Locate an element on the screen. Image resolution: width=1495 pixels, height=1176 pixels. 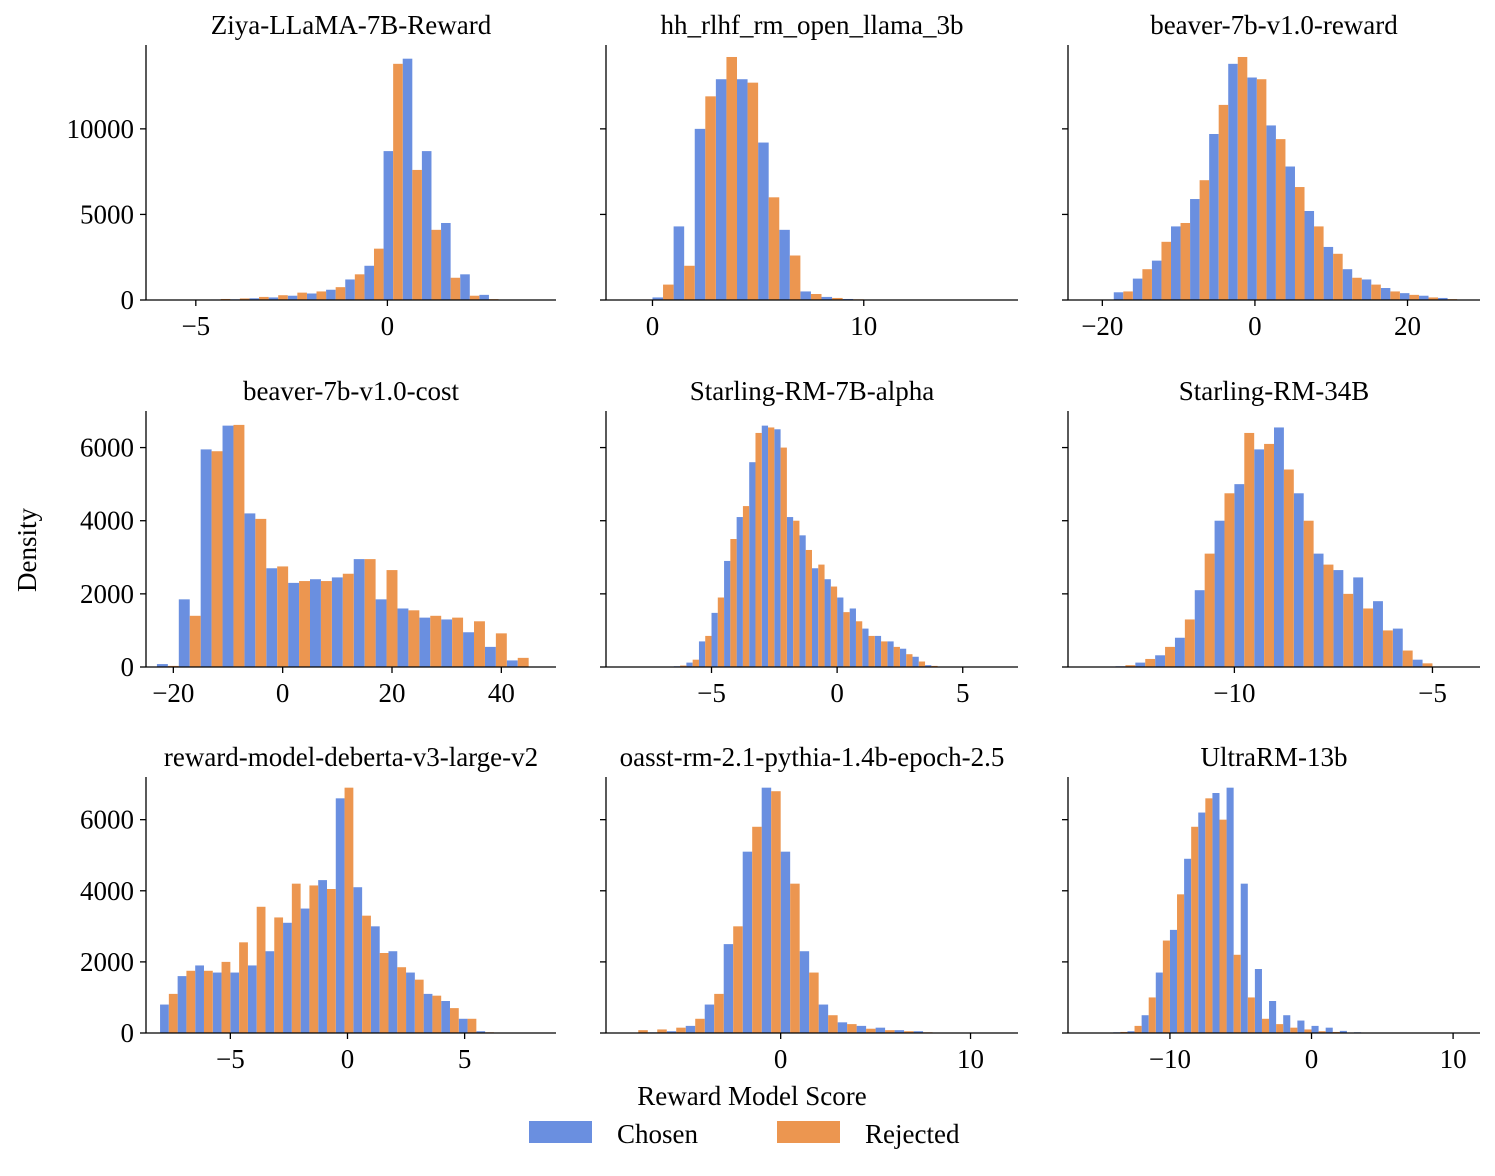
x-tick-label: −10 is located at coordinates (1170, 1059).